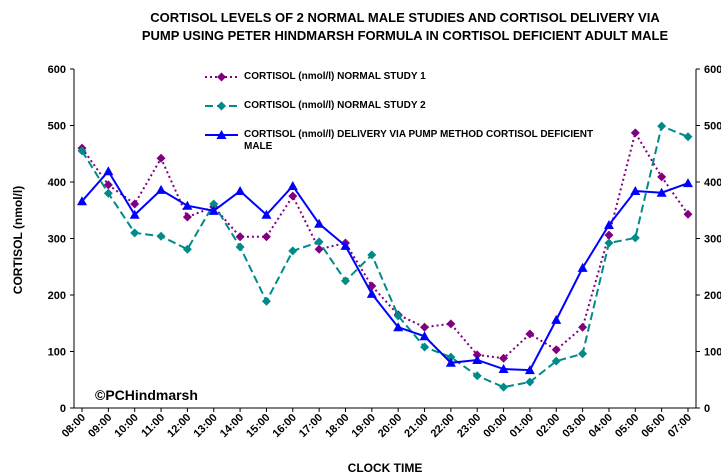  Describe the element at coordinates (712, 240) in the screenshot. I see `y2-tick-label: 300` at that location.